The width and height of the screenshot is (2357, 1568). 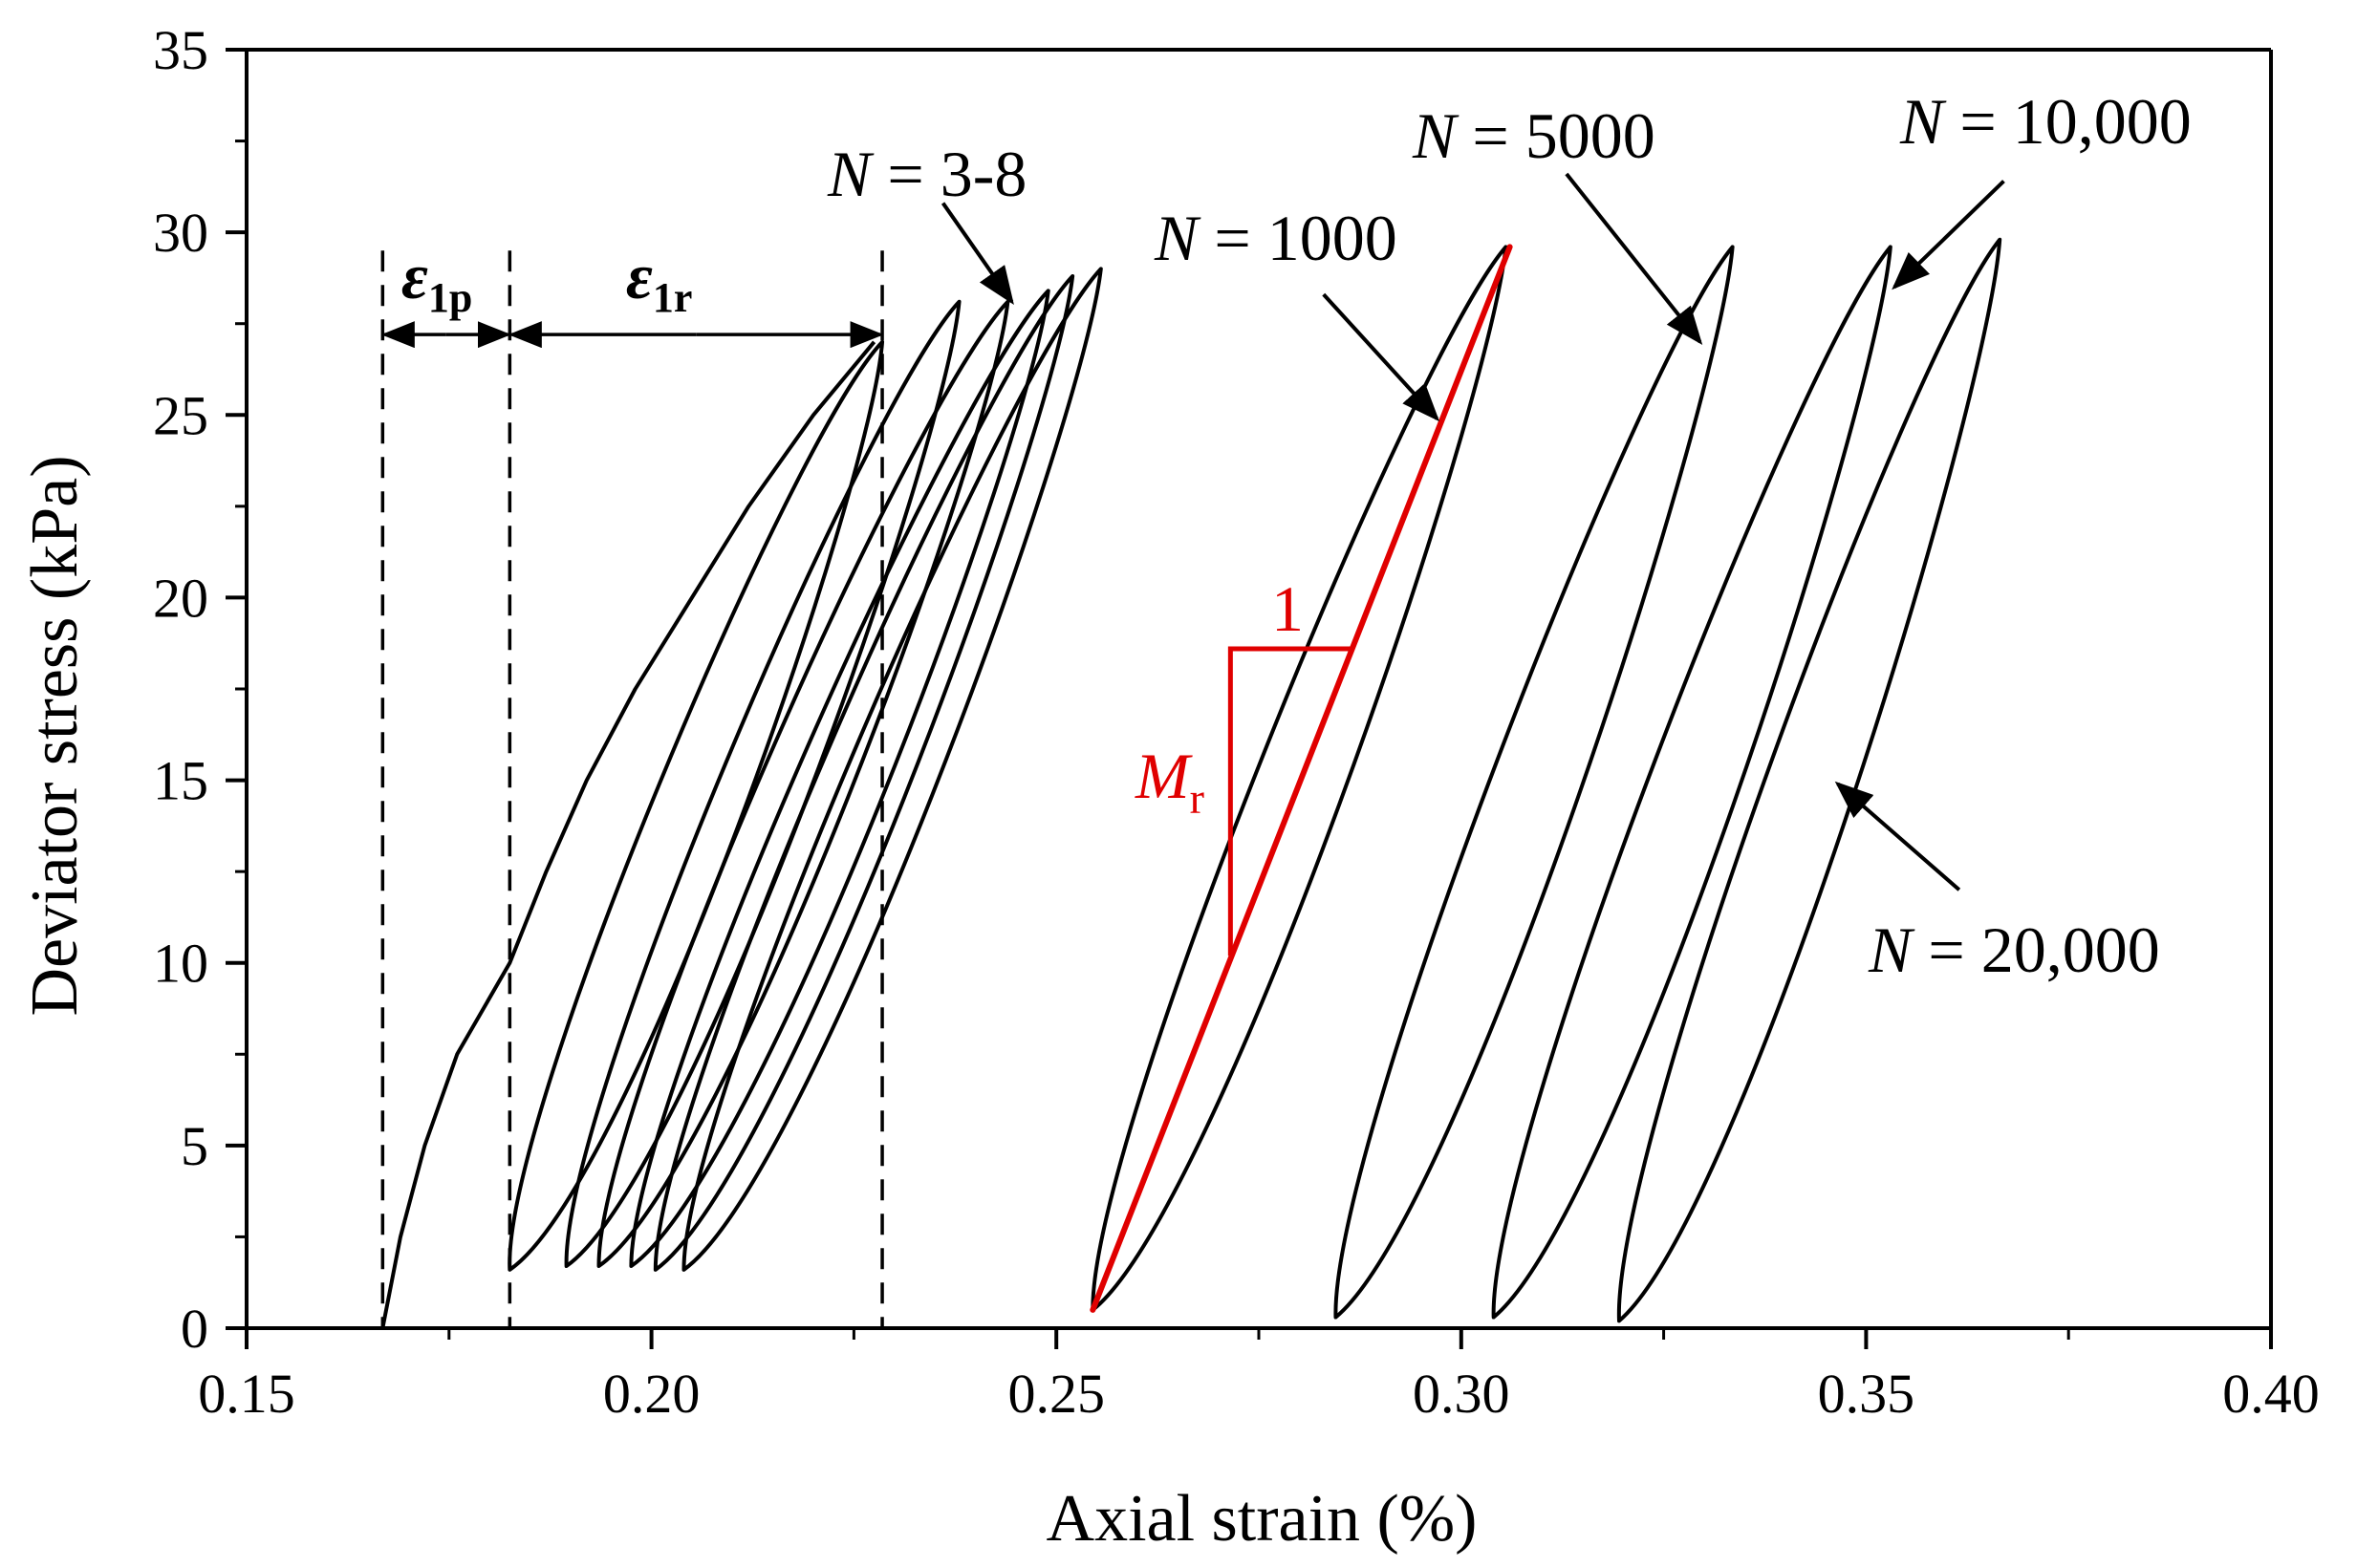 What do you see at coordinates (200, 689) in the screenshot?
I see `y-axis-ticks: 0 5 10 15 20 25 30 35` at bounding box center [200, 689].